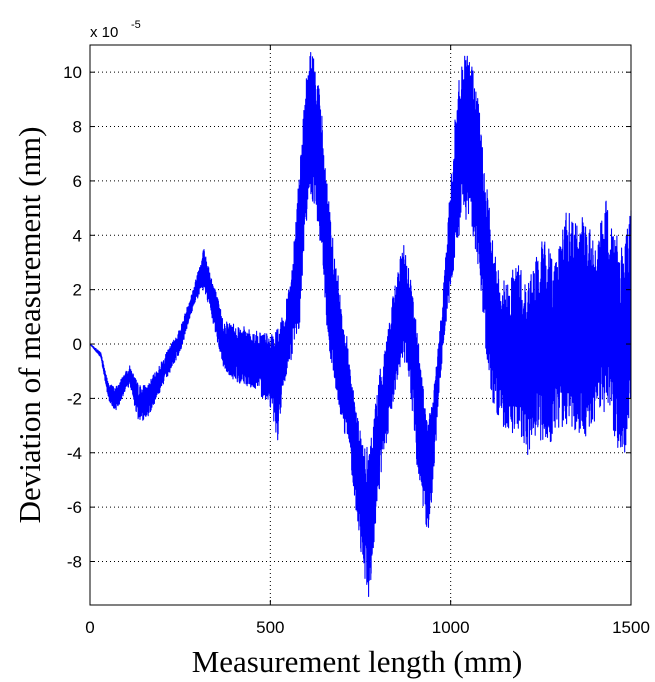 The image size is (655, 682). What do you see at coordinates (77, 181) in the screenshot?
I see `y-tick-label: 6` at bounding box center [77, 181].